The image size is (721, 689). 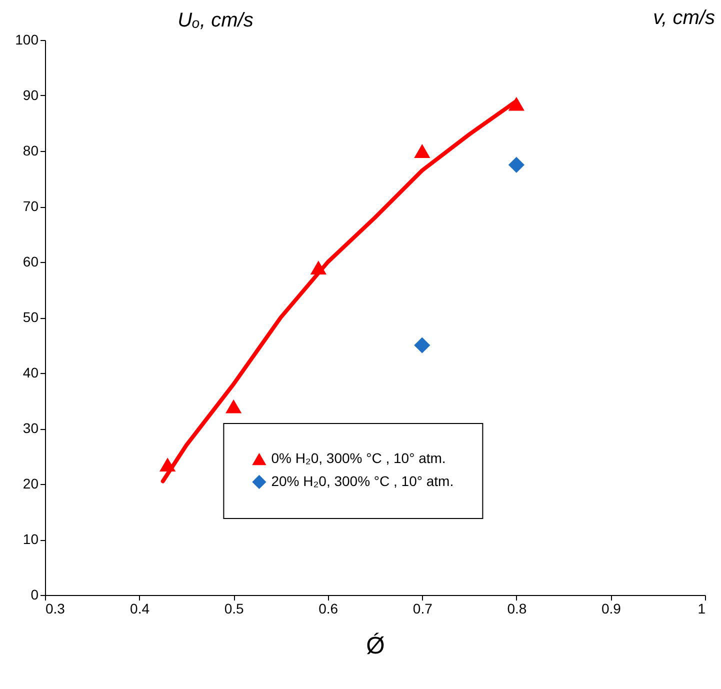 I want to click on y-tick-label: 90, so click(x=30, y=95).